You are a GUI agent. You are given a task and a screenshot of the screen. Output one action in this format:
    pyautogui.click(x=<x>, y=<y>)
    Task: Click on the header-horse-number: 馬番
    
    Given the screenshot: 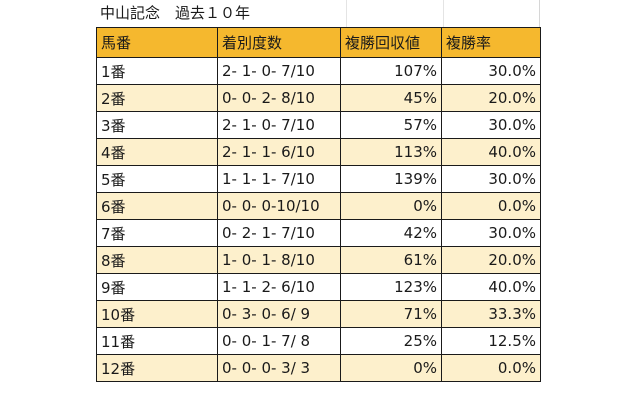 What is the action you would take?
    pyautogui.click(x=157, y=42)
    